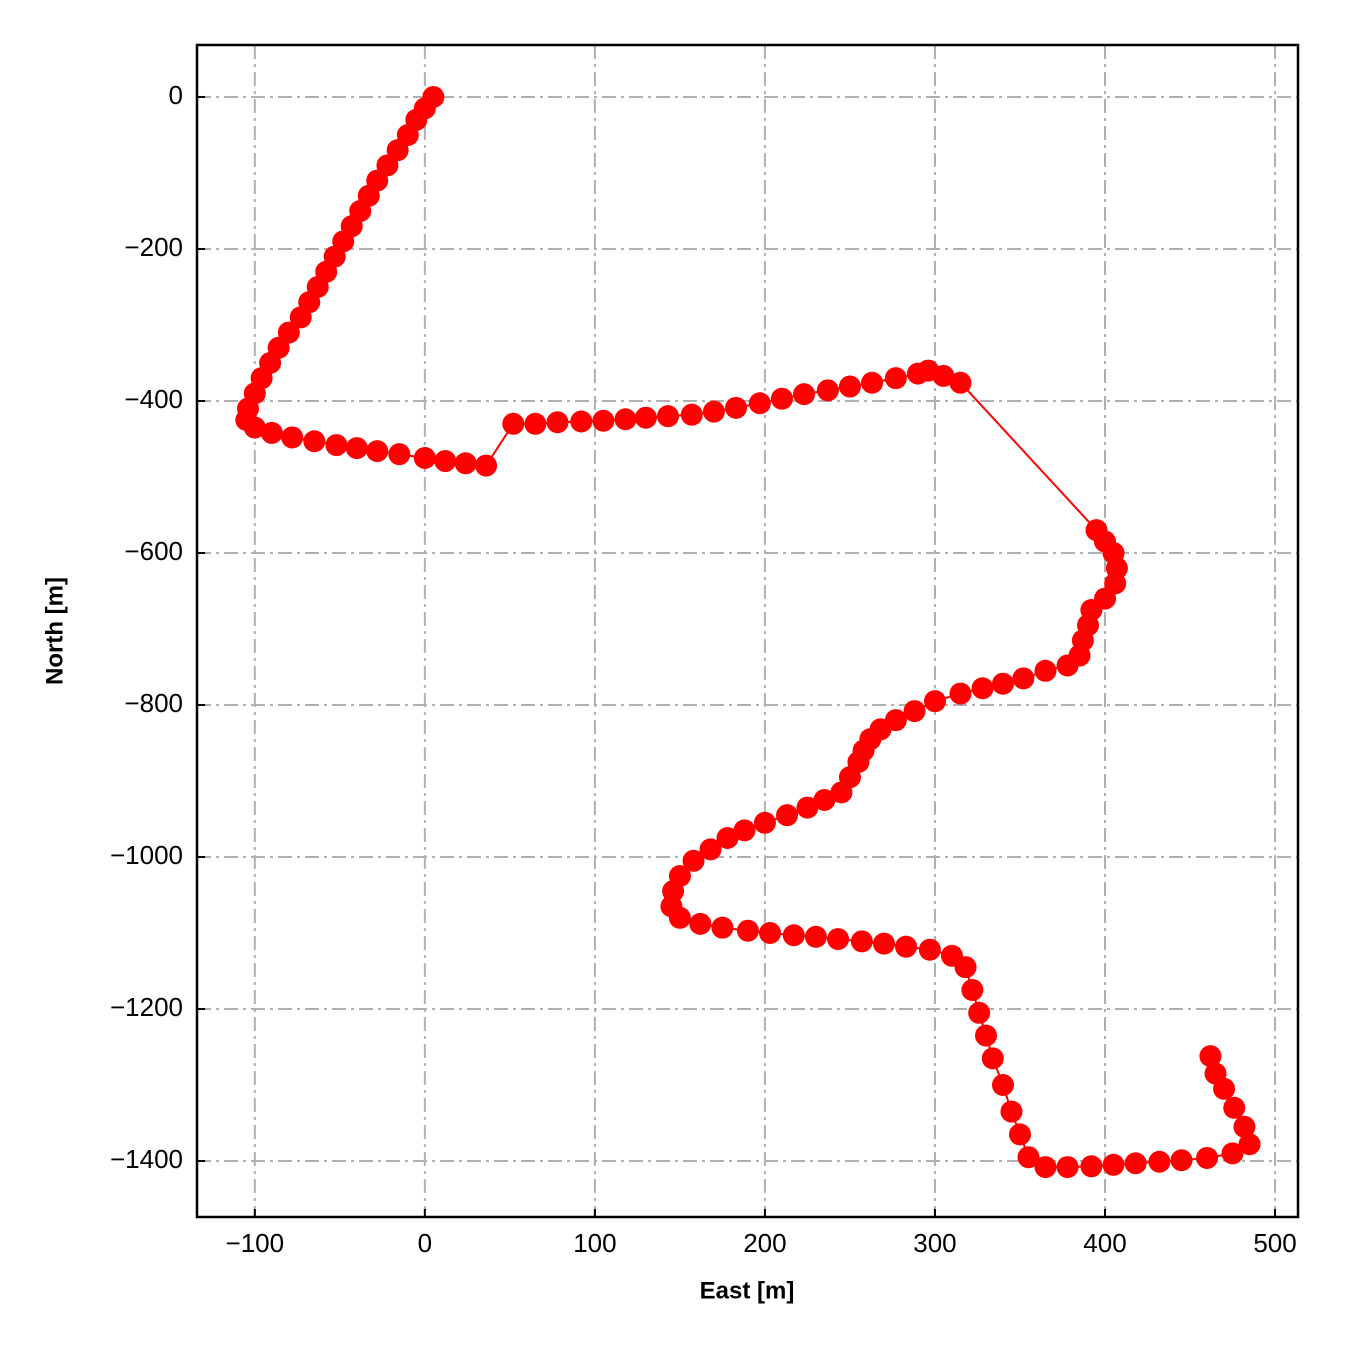  I want to click on y-tick-label: −800, so click(153, 703).